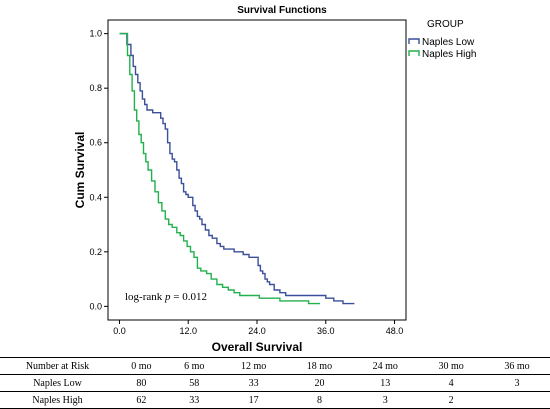 The width and height of the screenshot is (550, 409). Describe the element at coordinates (98, 170) in the screenshot. I see `y-axis: 0.0 0.2 0.4 0.6 0.8 1.0` at that location.